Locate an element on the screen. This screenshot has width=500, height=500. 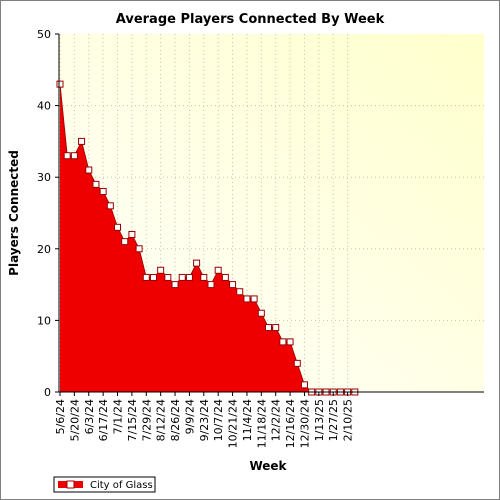
x-tick-label: 11/18/24 is located at coordinates (261, 423).